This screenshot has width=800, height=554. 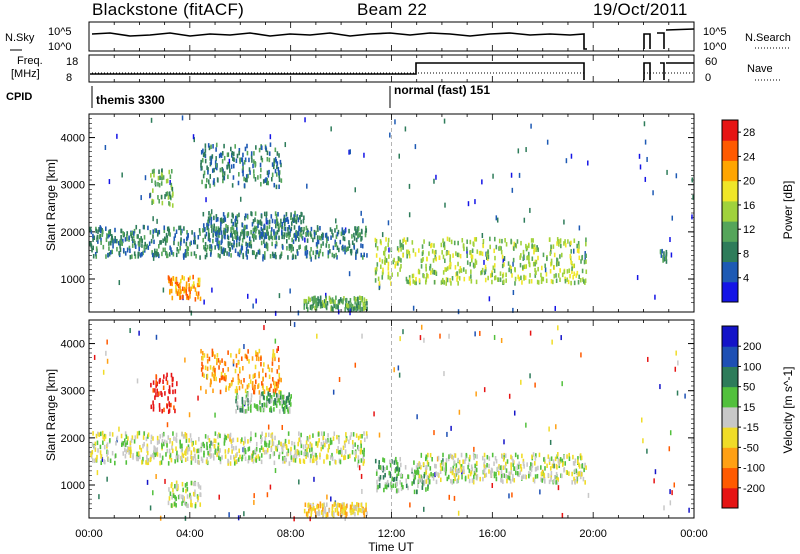 What do you see at coordinates (749, 133) in the screenshot?
I see `colorbar-tick-label: 28` at bounding box center [749, 133].